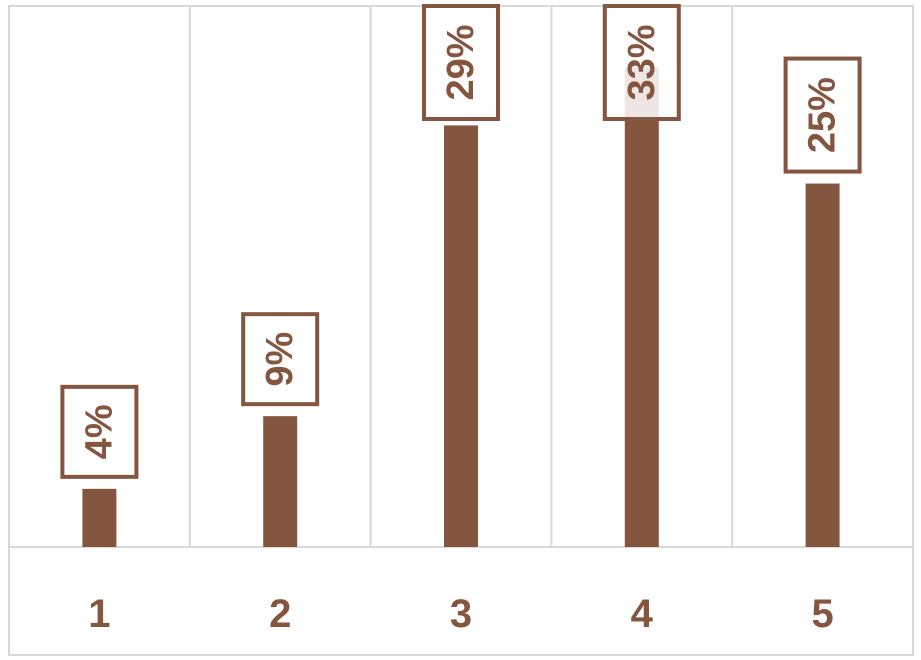 This screenshot has height=660, width=921. I want to click on data-label: 9%, so click(280, 359).